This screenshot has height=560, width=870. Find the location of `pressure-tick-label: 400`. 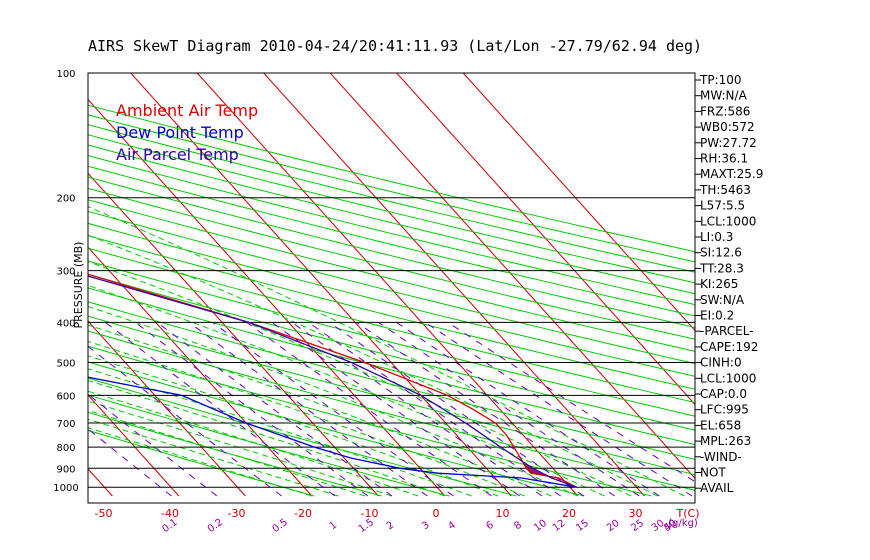

pressure-tick-label: 400 is located at coordinates (65, 323).